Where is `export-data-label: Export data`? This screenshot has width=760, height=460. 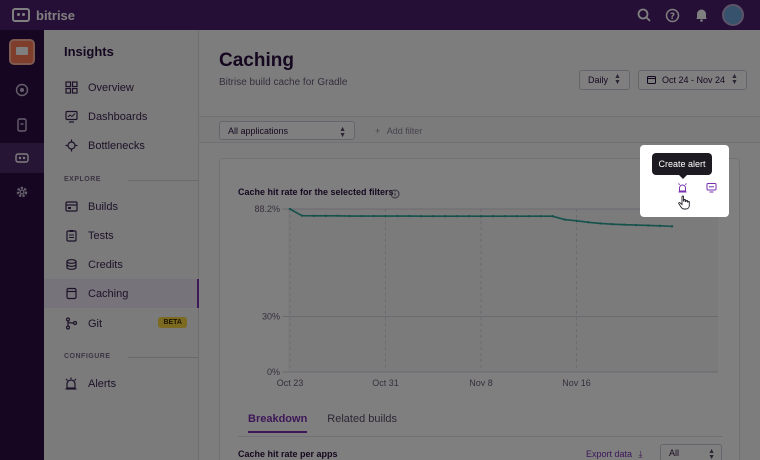 export-data-label: Export data is located at coordinates (609, 454).